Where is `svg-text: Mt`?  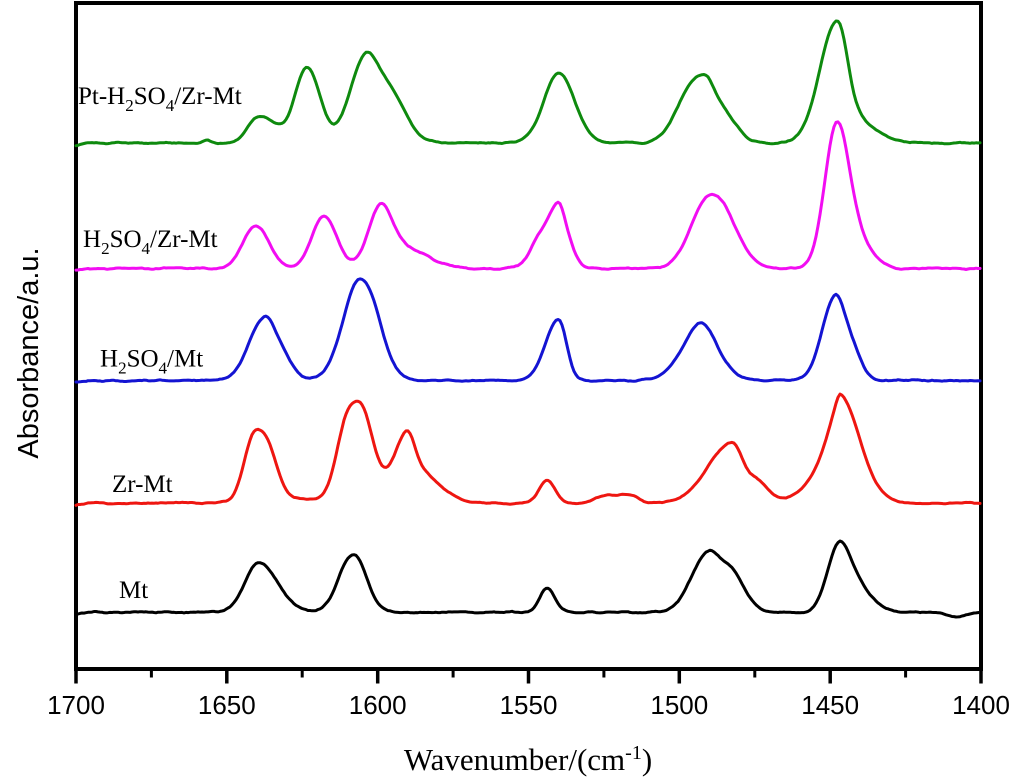 svg-text: Mt is located at coordinates (133, 590).